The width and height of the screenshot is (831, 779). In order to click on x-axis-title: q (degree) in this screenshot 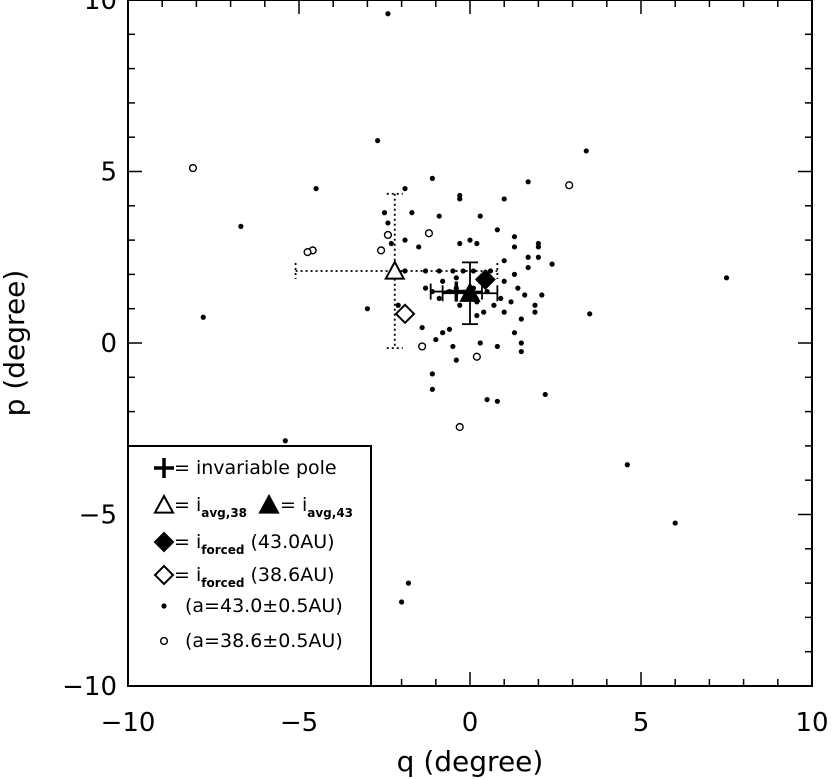, I will do `click(470, 761)`.